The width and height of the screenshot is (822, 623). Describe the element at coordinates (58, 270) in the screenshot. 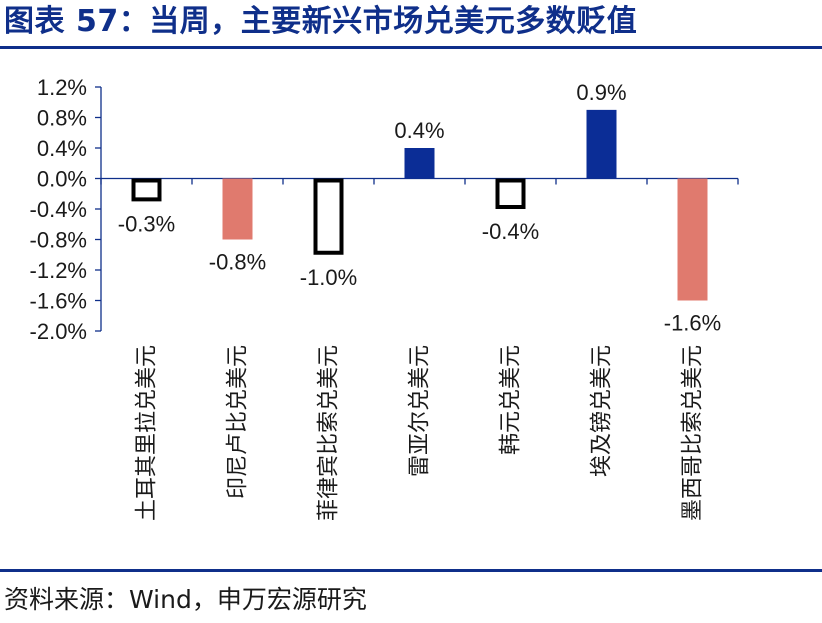

I see `y-tick-label: -1.2%` at that location.